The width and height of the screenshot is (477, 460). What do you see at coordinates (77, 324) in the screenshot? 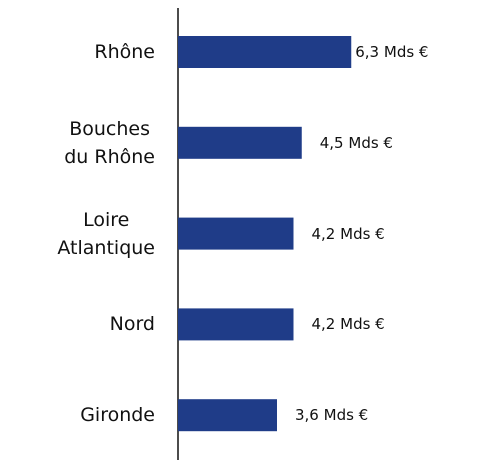
I see `category-label: Nord` at bounding box center [77, 324].